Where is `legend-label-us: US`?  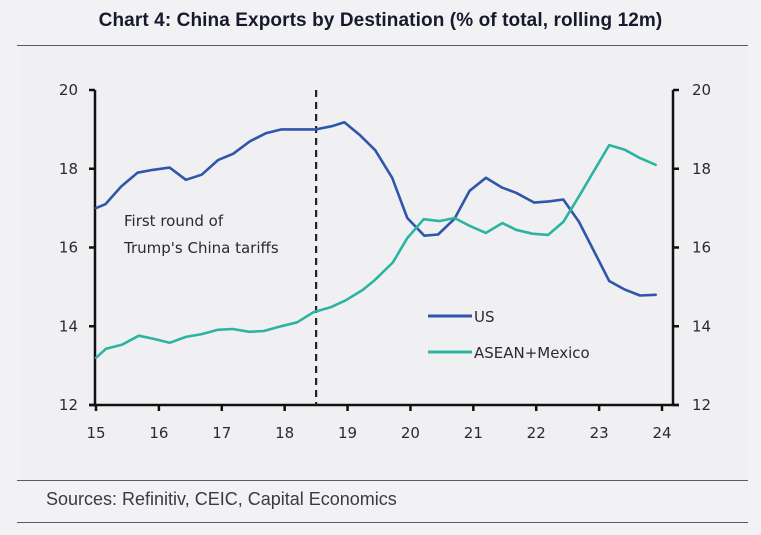 legend-label-us: US is located at coordinates (484, 317).